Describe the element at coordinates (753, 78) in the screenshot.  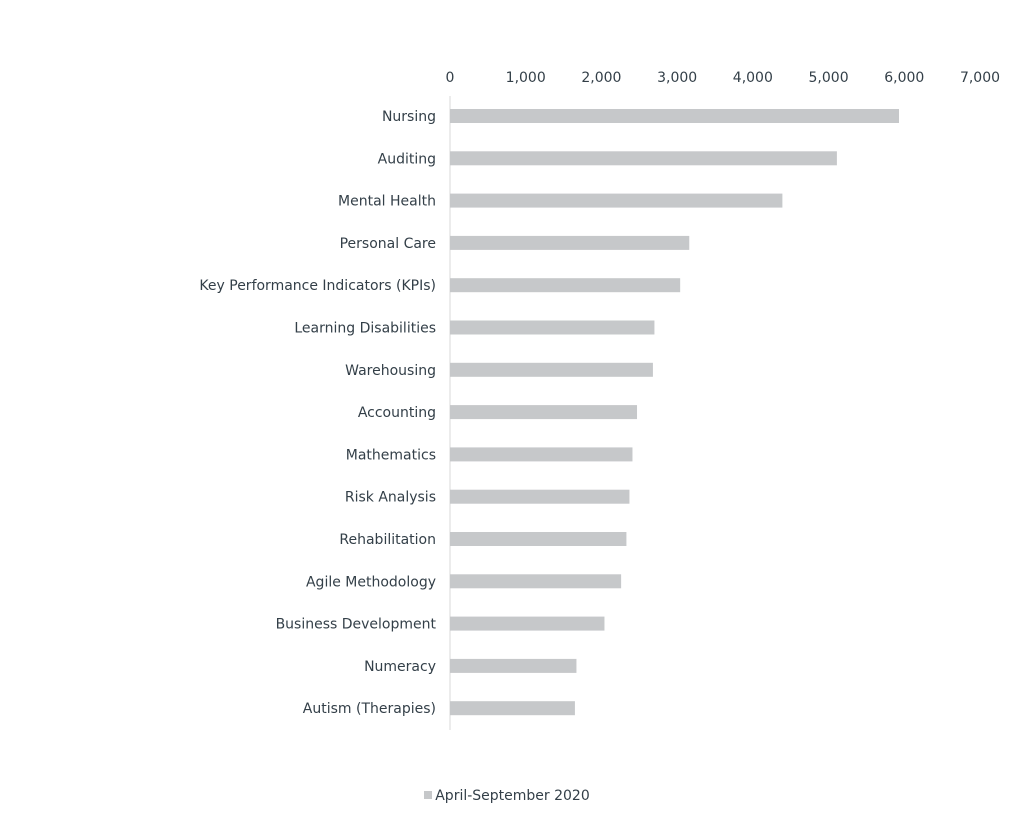
I see `x-tick-label: 4,000` at that location.